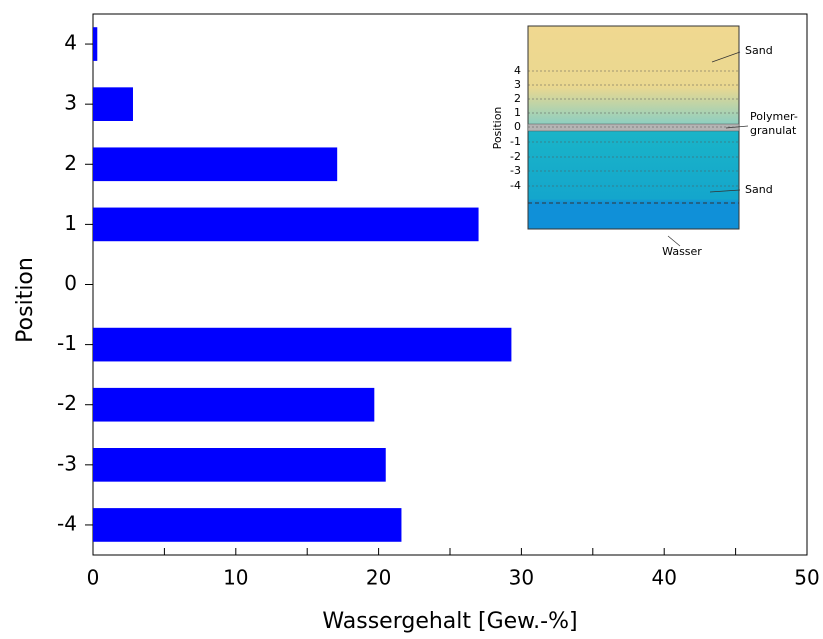  What do you see at coordinates (515, 185) in the screenshot?
I see `inset-tick-label: -4` at bounding box center [515, 185].